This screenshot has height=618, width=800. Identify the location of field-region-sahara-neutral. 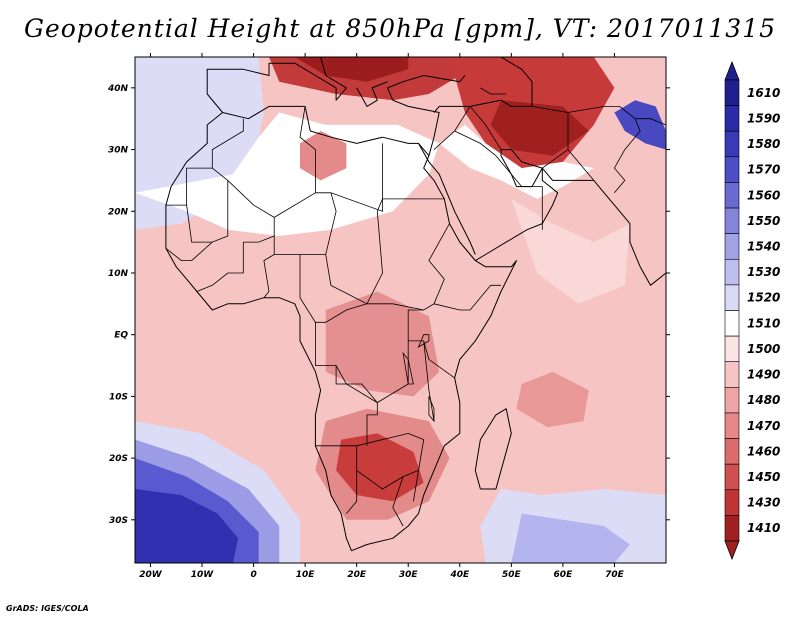
(287, 174).